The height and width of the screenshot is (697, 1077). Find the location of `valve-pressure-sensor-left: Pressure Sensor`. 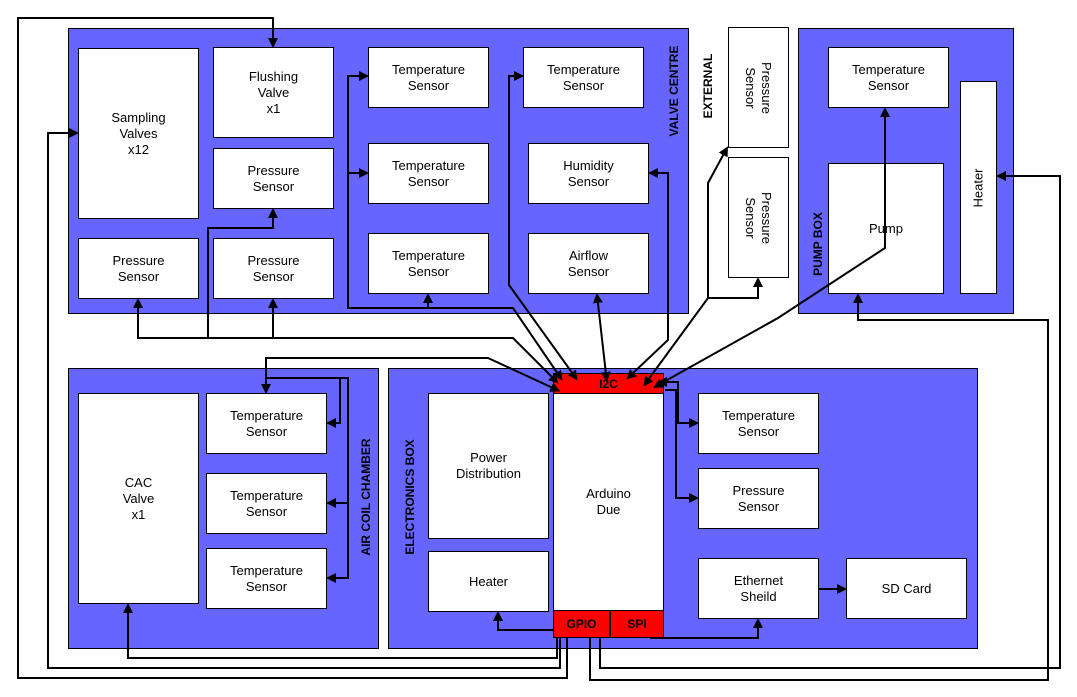

valve-pressure-sensor-left: Pressure Sensor is located at coordinates (138, 268).